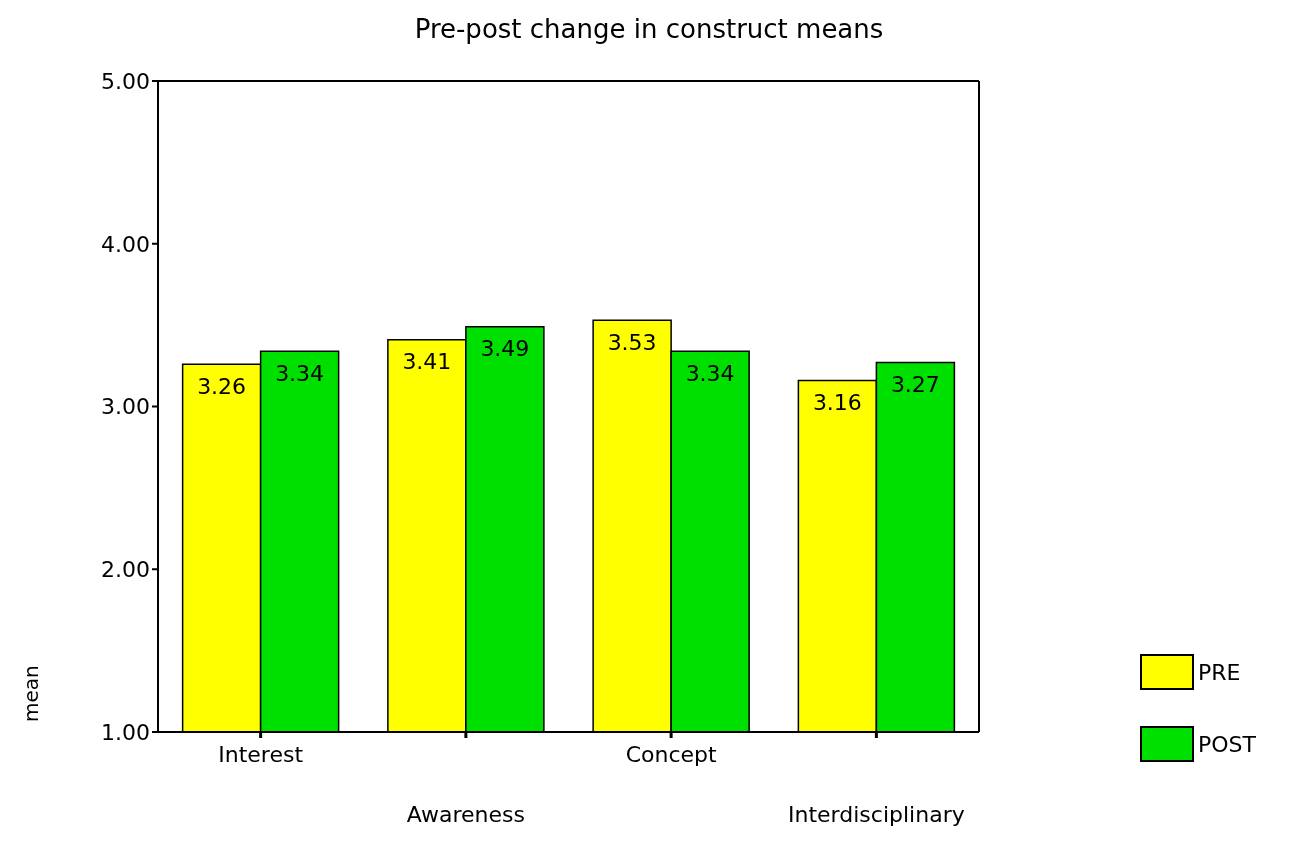  What do you see at coordinates (837, 403) in the screenshot?
I see `data-label: 3.16` at bounding box center [837, 403].